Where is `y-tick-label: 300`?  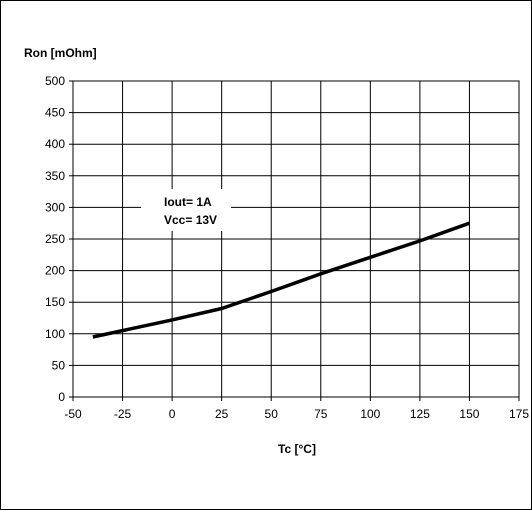 y-tick-label: 300 is located at coordinates (55, 207).